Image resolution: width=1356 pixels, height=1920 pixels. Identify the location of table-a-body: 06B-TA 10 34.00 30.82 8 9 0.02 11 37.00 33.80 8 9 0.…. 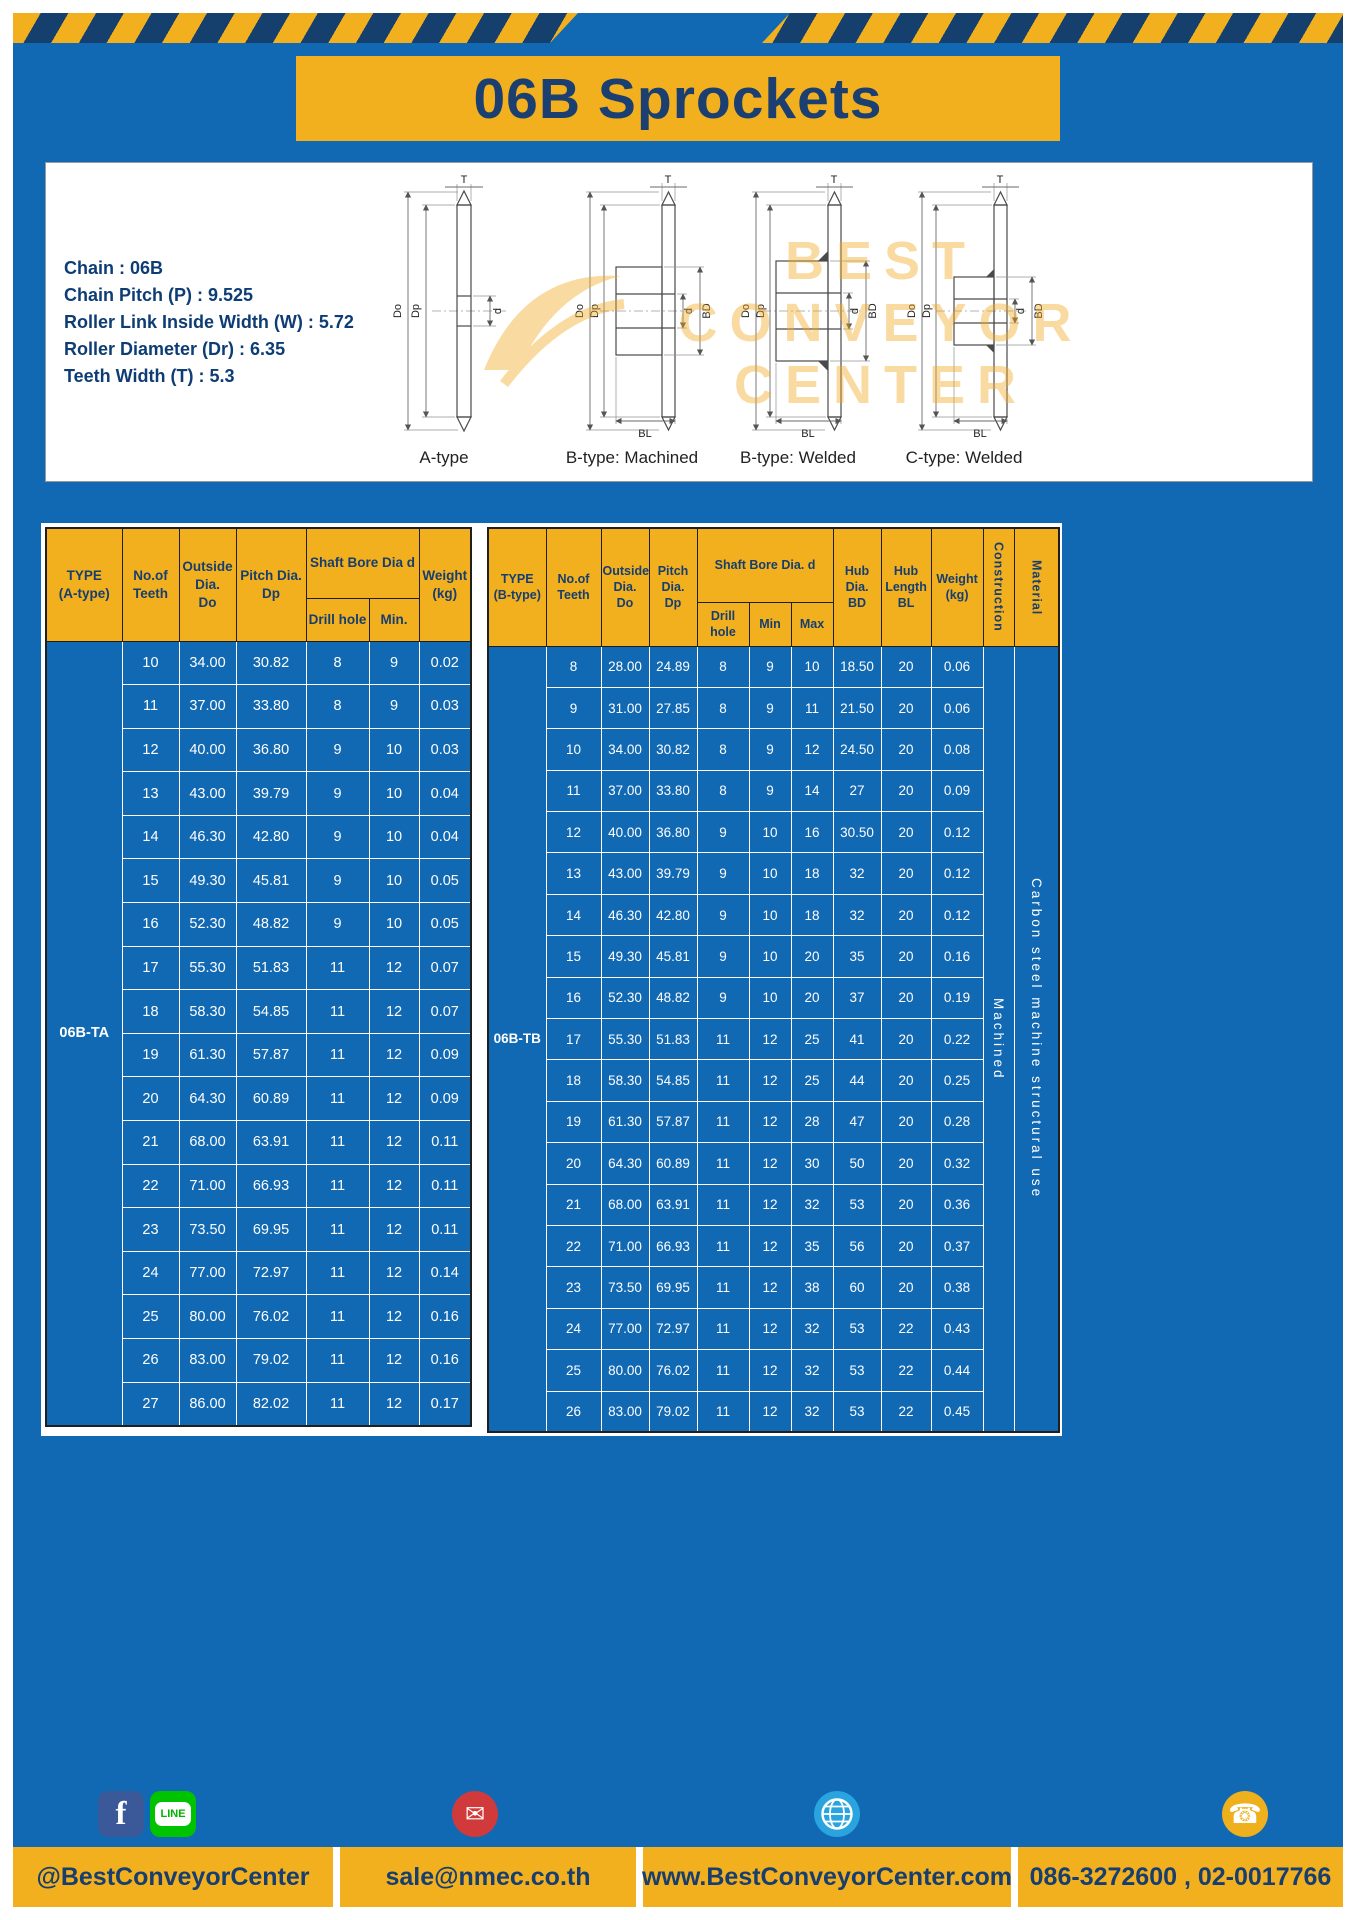
(258, 1033).